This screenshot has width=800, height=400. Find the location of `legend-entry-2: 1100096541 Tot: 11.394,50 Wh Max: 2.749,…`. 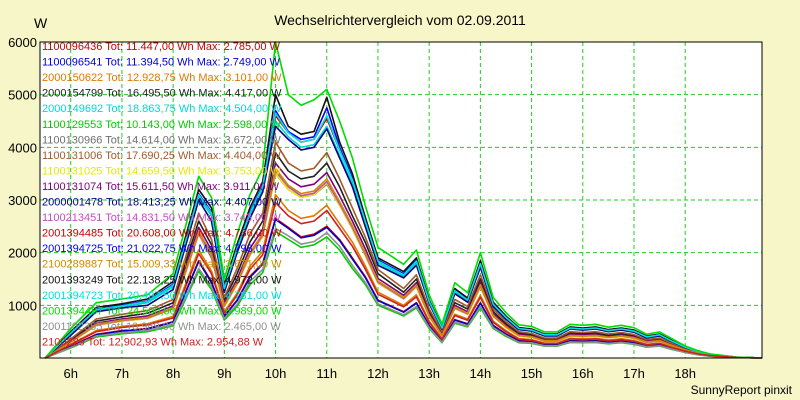

legend-entry-2: 1100096541 Tot: 11.394,50 Wh Max: 2.749,… is located at coordinates (161, 63).